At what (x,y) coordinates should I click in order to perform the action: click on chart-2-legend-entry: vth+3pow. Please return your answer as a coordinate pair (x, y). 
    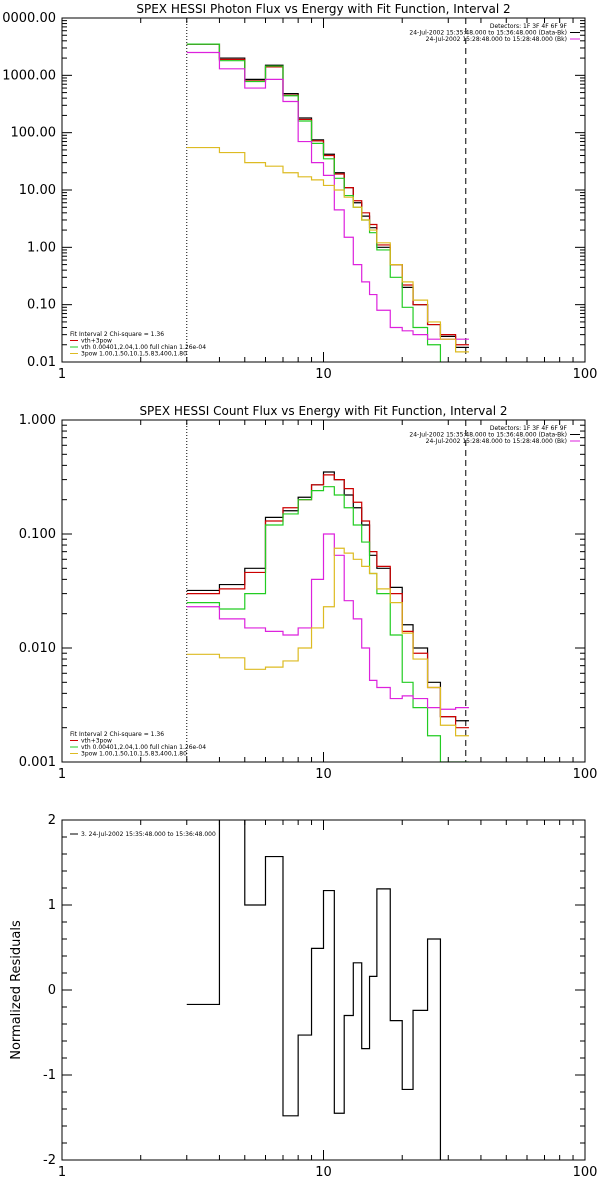
    Looking at the image, I should click on (96, 741).